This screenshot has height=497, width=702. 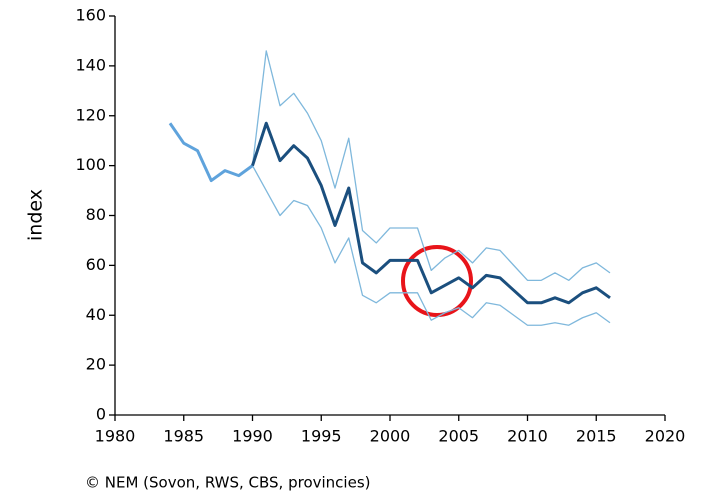 I want to click on x-tick-label: 2000, so click(x=390, y=436).